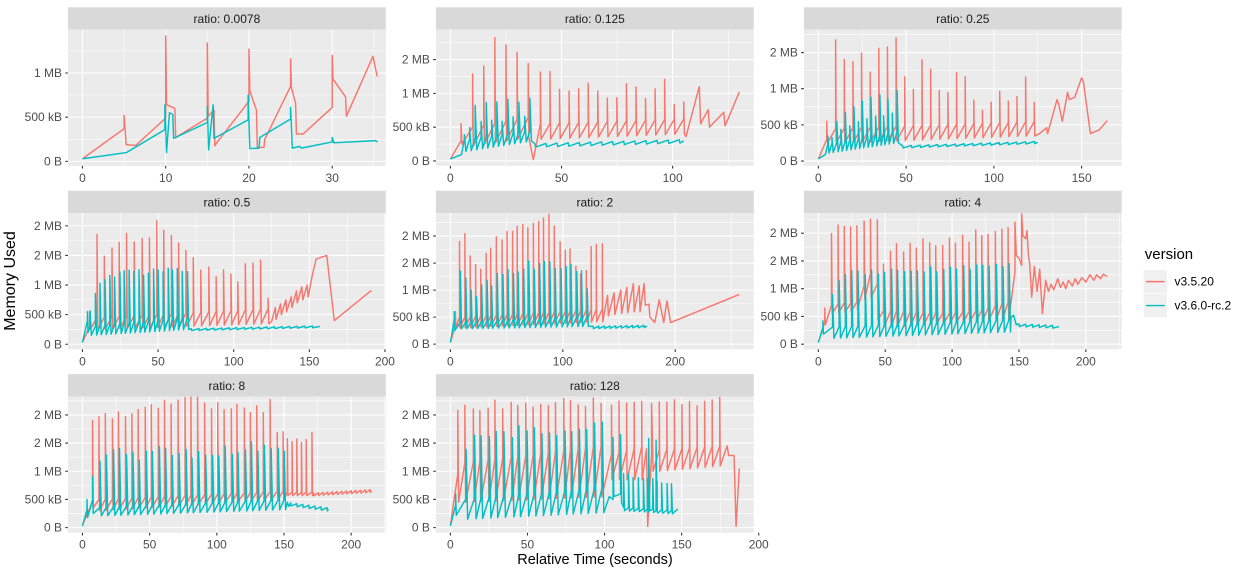 This screenshot has height=582, width=1244. What do you see at coordinates (1203, 306) in the screenshot?
I see `svg-text: v3.6.0-rc.2` at bounding box center [1203, 306].